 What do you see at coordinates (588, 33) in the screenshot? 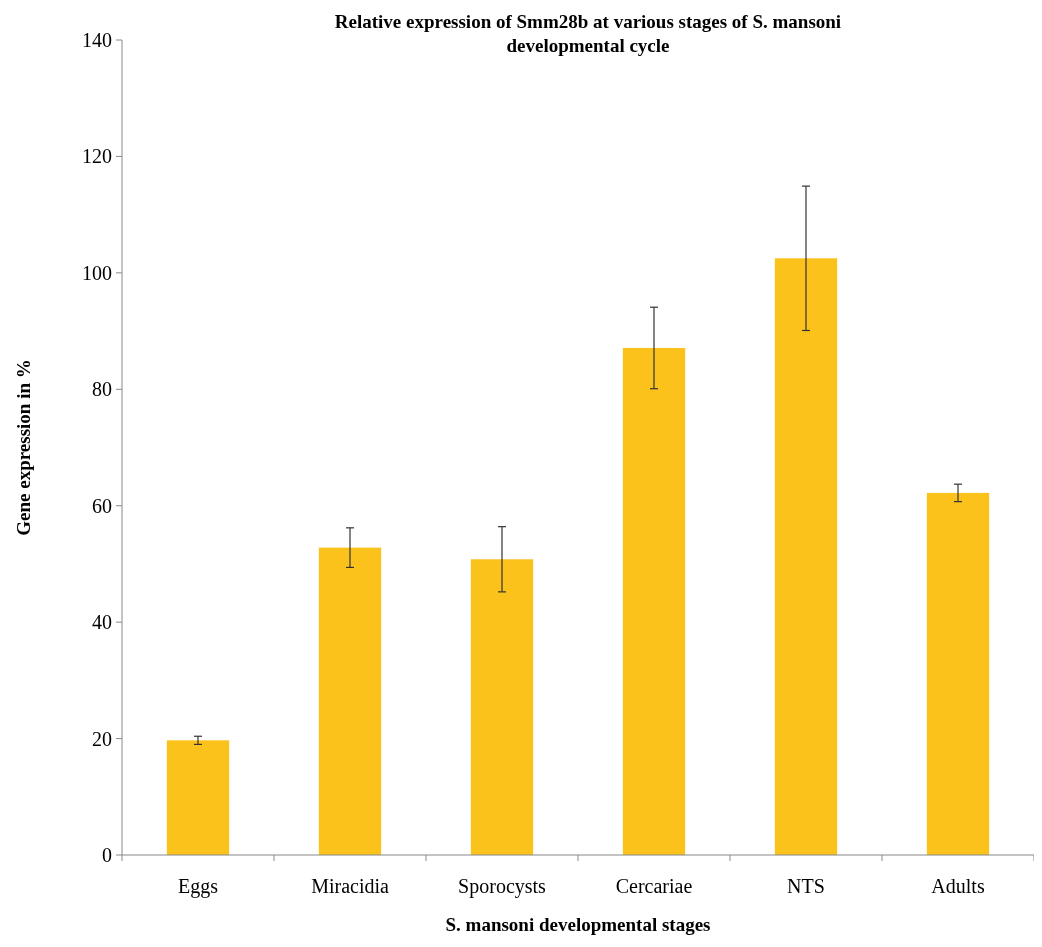
I see `chart-title: Relative expression of Smm28b at various stages of S. mansoni developmental cycle` at bounding box center [588, 33].